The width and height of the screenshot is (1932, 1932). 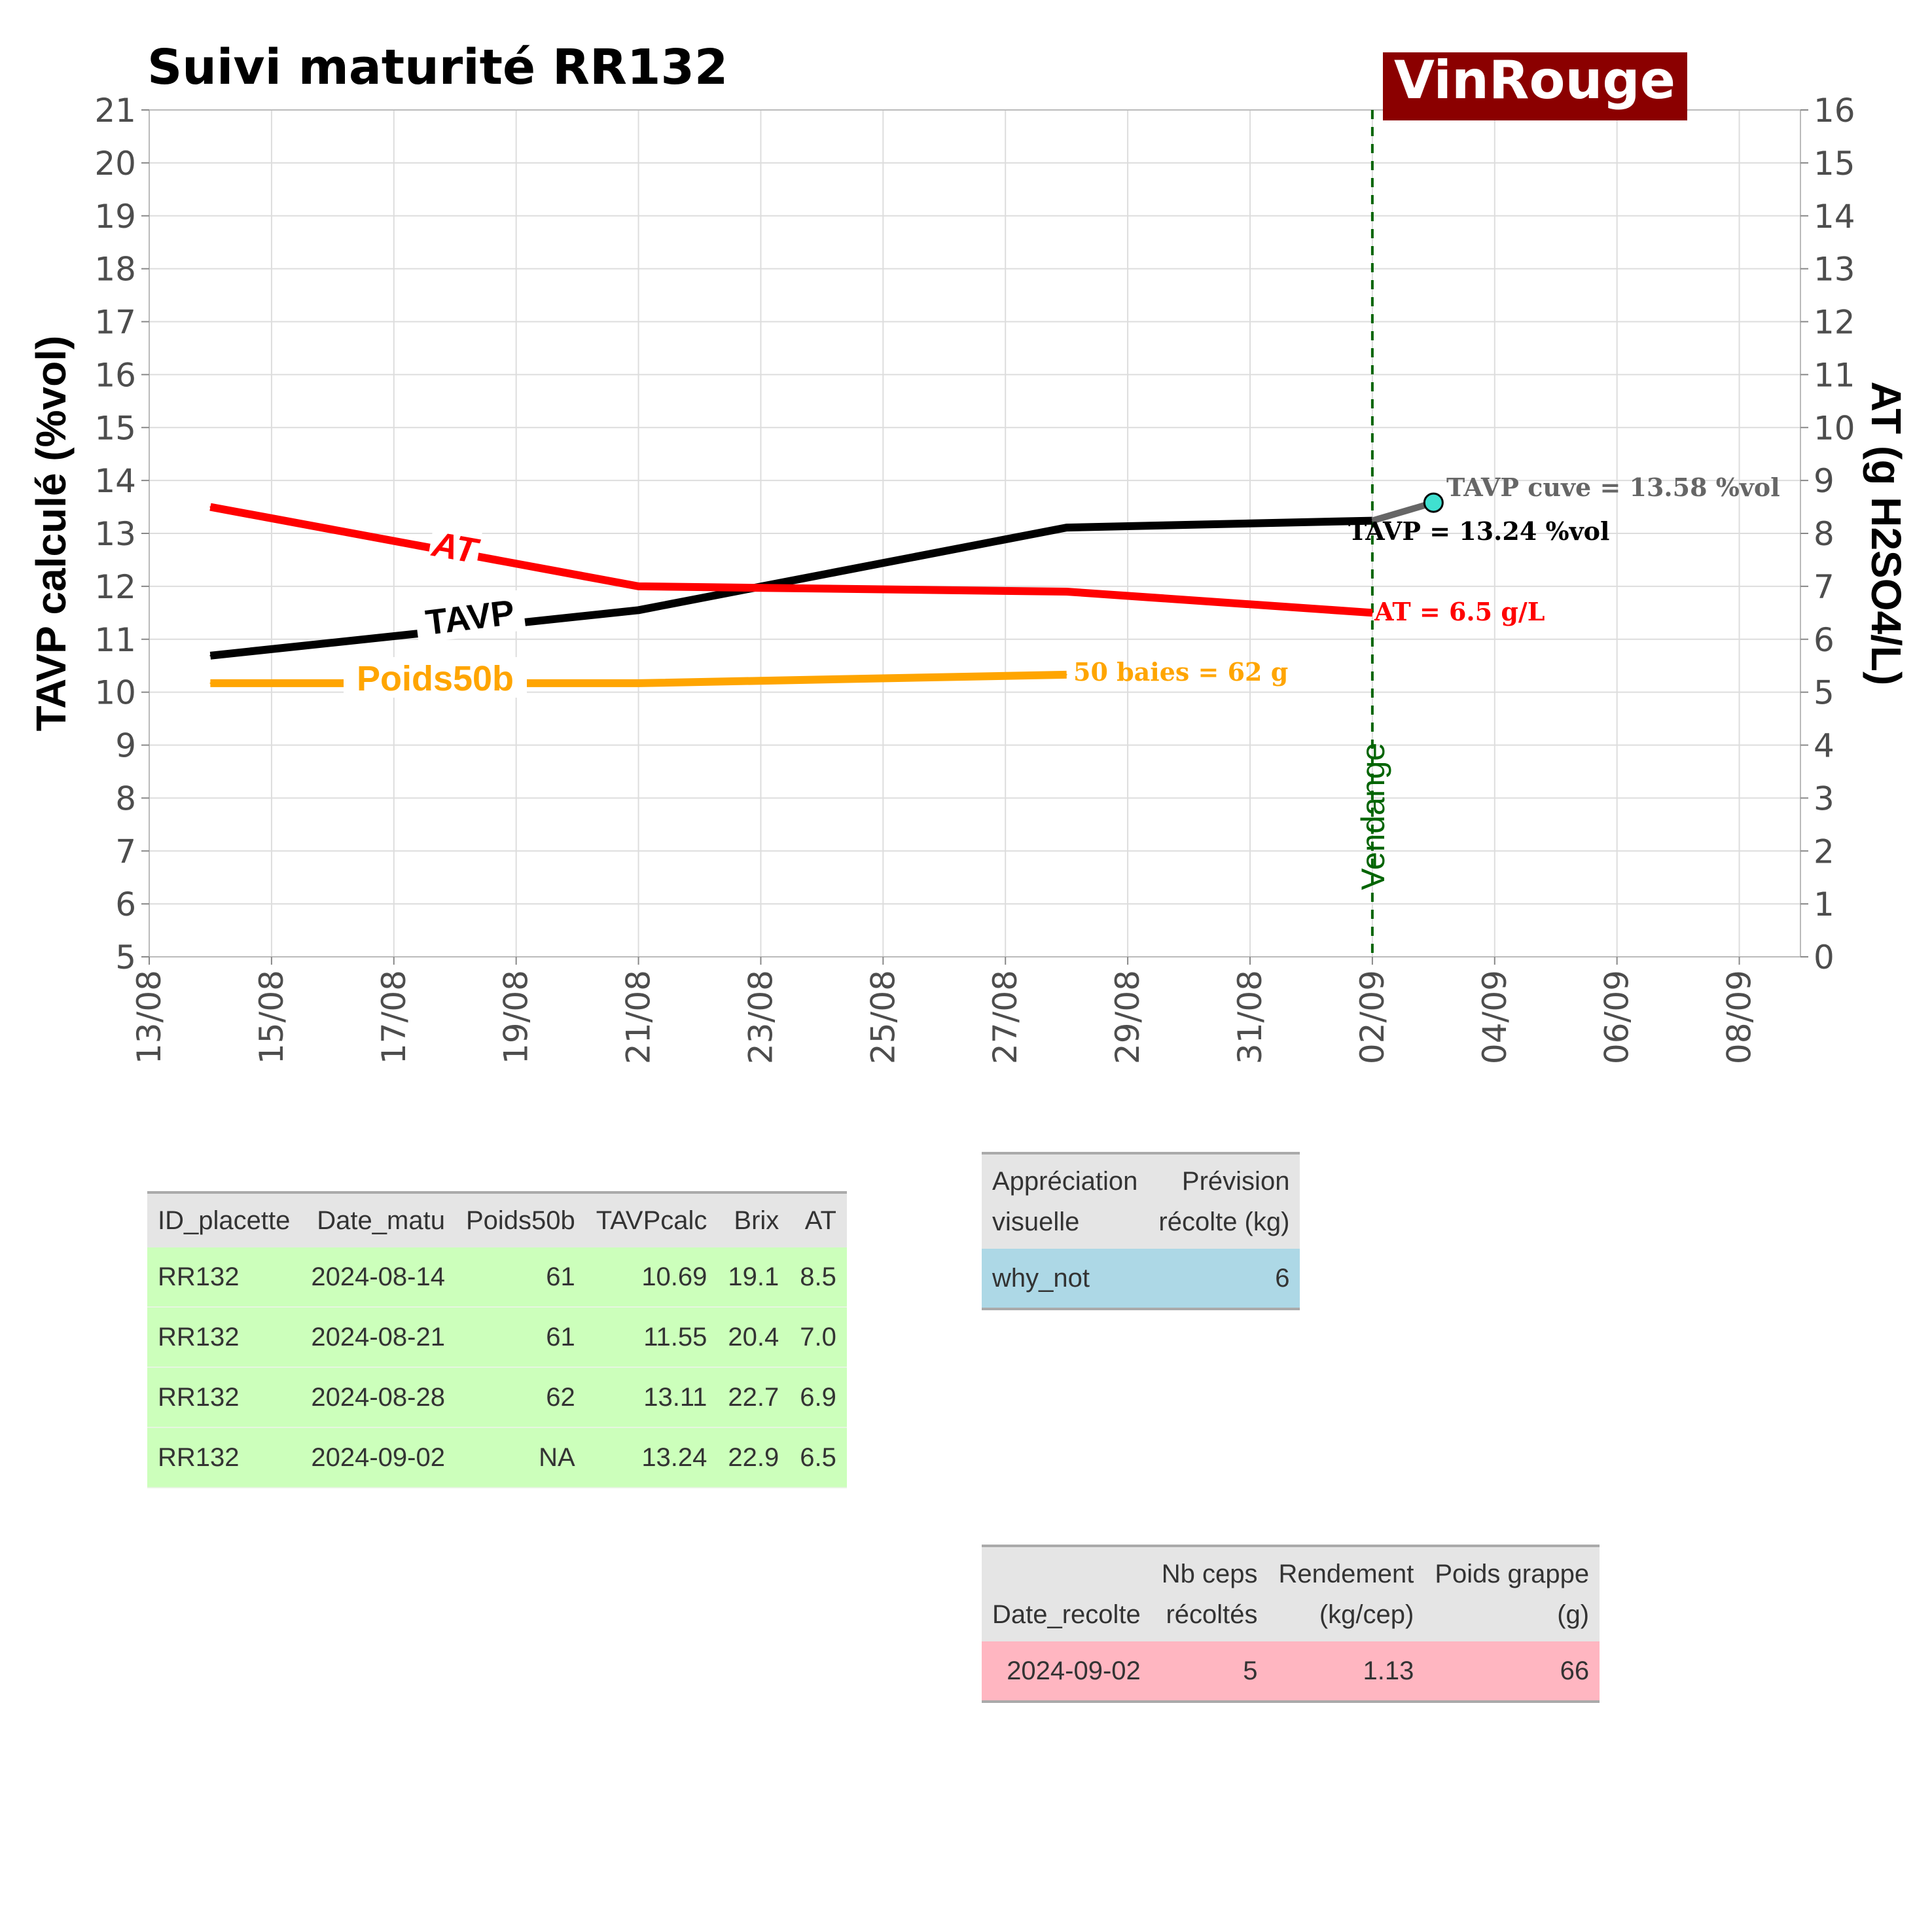 I want to click on header-cell: ID_placette, so click(x=224, y=1219).